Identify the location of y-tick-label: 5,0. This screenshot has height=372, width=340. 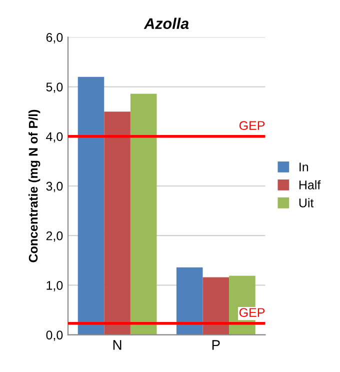
(54, 87).